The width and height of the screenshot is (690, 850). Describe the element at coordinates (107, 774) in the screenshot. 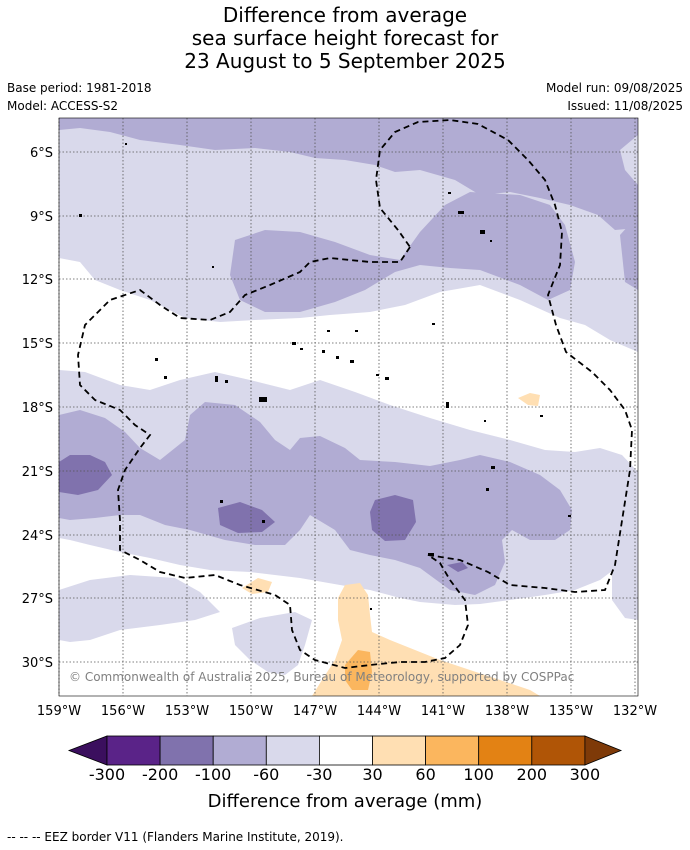

I see `colorbar-tick-label: -300` at that location.